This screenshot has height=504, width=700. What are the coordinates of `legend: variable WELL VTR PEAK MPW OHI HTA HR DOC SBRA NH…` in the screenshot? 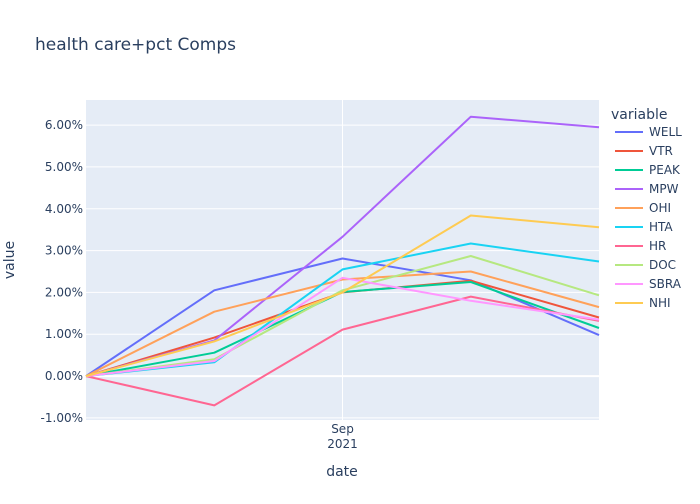 It's located at (646, 208).